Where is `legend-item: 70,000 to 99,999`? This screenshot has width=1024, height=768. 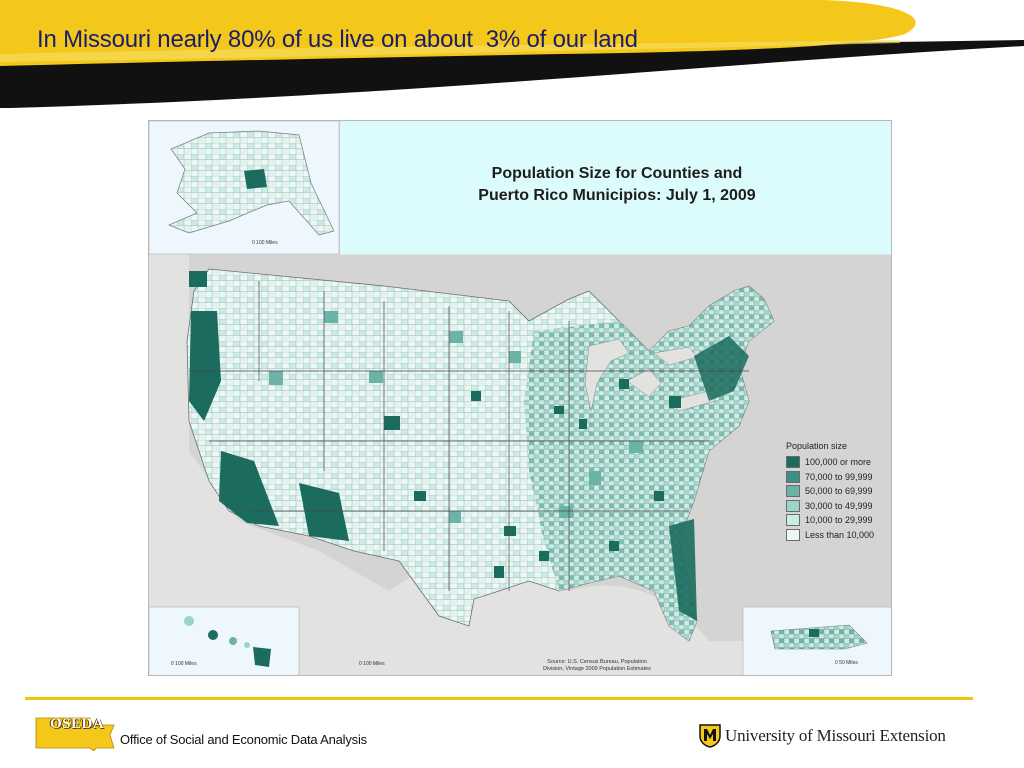 legend-item: 70,000 to 99,999 is located at coordinates (830, 477).